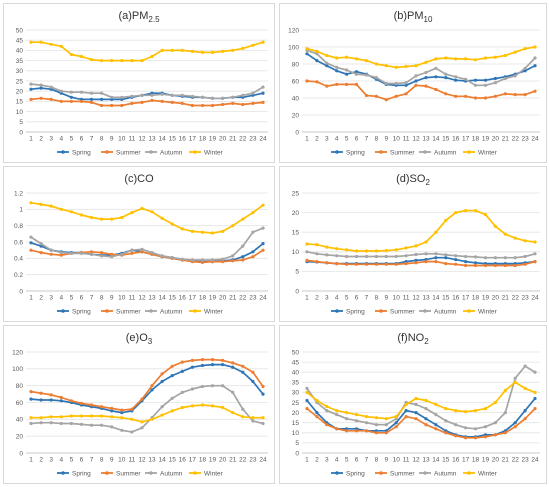  What do you see at coordinates (214, 473) in the screenshot?
I see `legend-label-winter: Winter` at bounding box center [214, 473].